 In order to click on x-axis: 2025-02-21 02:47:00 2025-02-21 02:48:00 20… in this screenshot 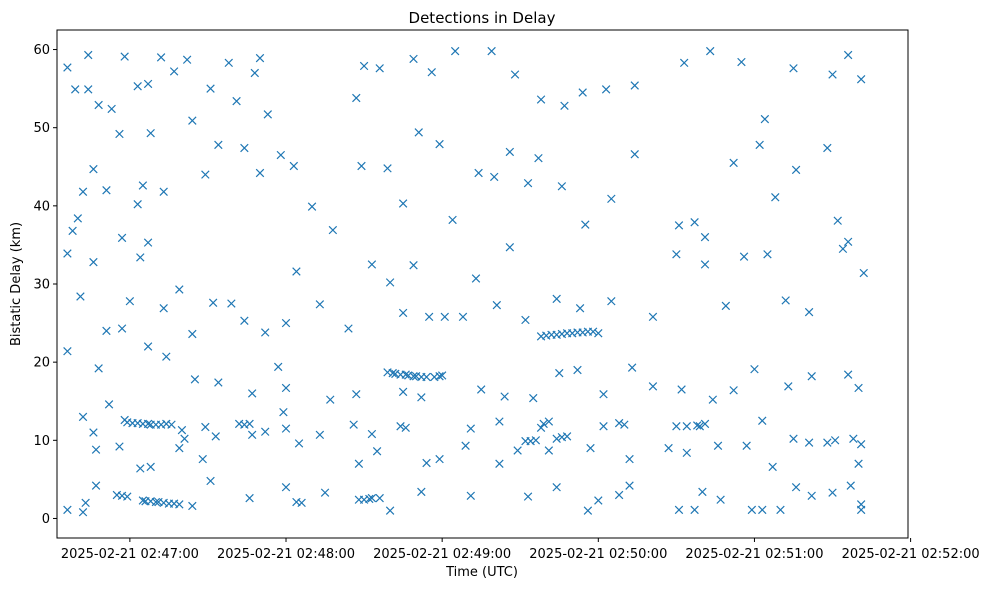, I will do `click(520, 550)`.